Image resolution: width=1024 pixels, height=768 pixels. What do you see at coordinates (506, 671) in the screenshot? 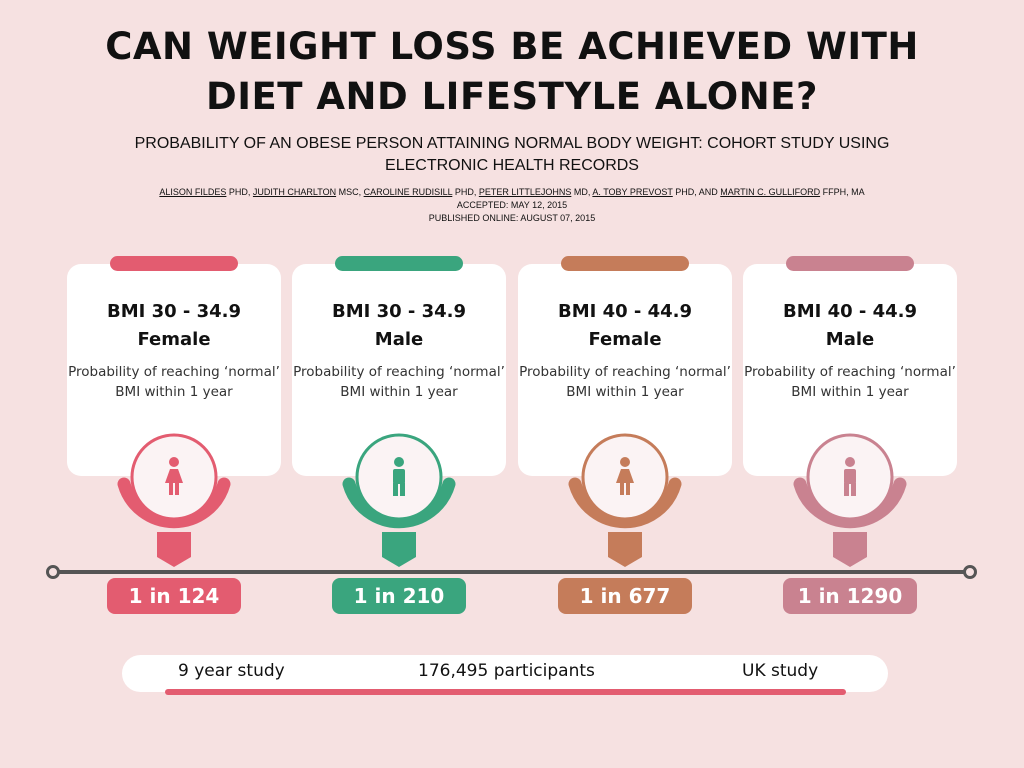
I see `study-participants: 176,495 participants` at bounding box center [506, 671].